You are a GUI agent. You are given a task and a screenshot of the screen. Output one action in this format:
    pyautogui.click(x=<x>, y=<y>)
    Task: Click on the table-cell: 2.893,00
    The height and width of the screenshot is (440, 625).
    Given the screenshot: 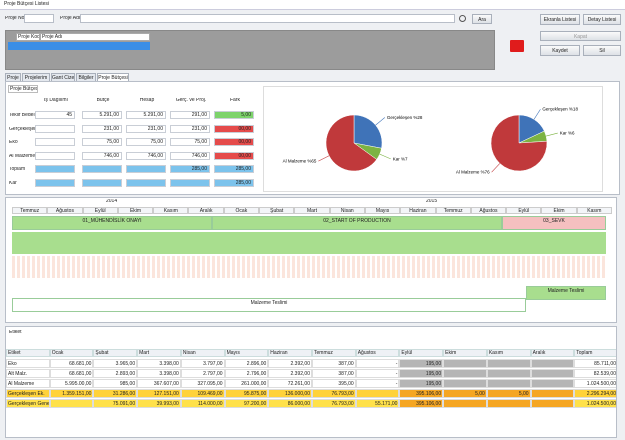 What is the action you would take?
    pyautogui.click(x=115, y=373)
    